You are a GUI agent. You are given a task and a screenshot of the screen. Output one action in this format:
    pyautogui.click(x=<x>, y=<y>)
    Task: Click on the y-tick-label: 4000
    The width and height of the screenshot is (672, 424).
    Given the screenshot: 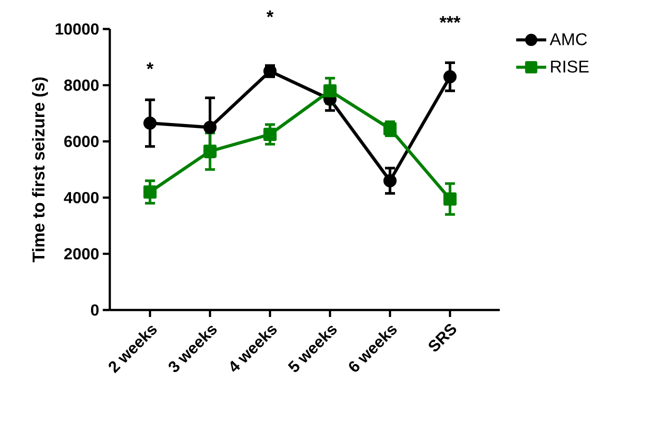 What is the action you would take?
    pyautogui.click(x=81, y=198)
    